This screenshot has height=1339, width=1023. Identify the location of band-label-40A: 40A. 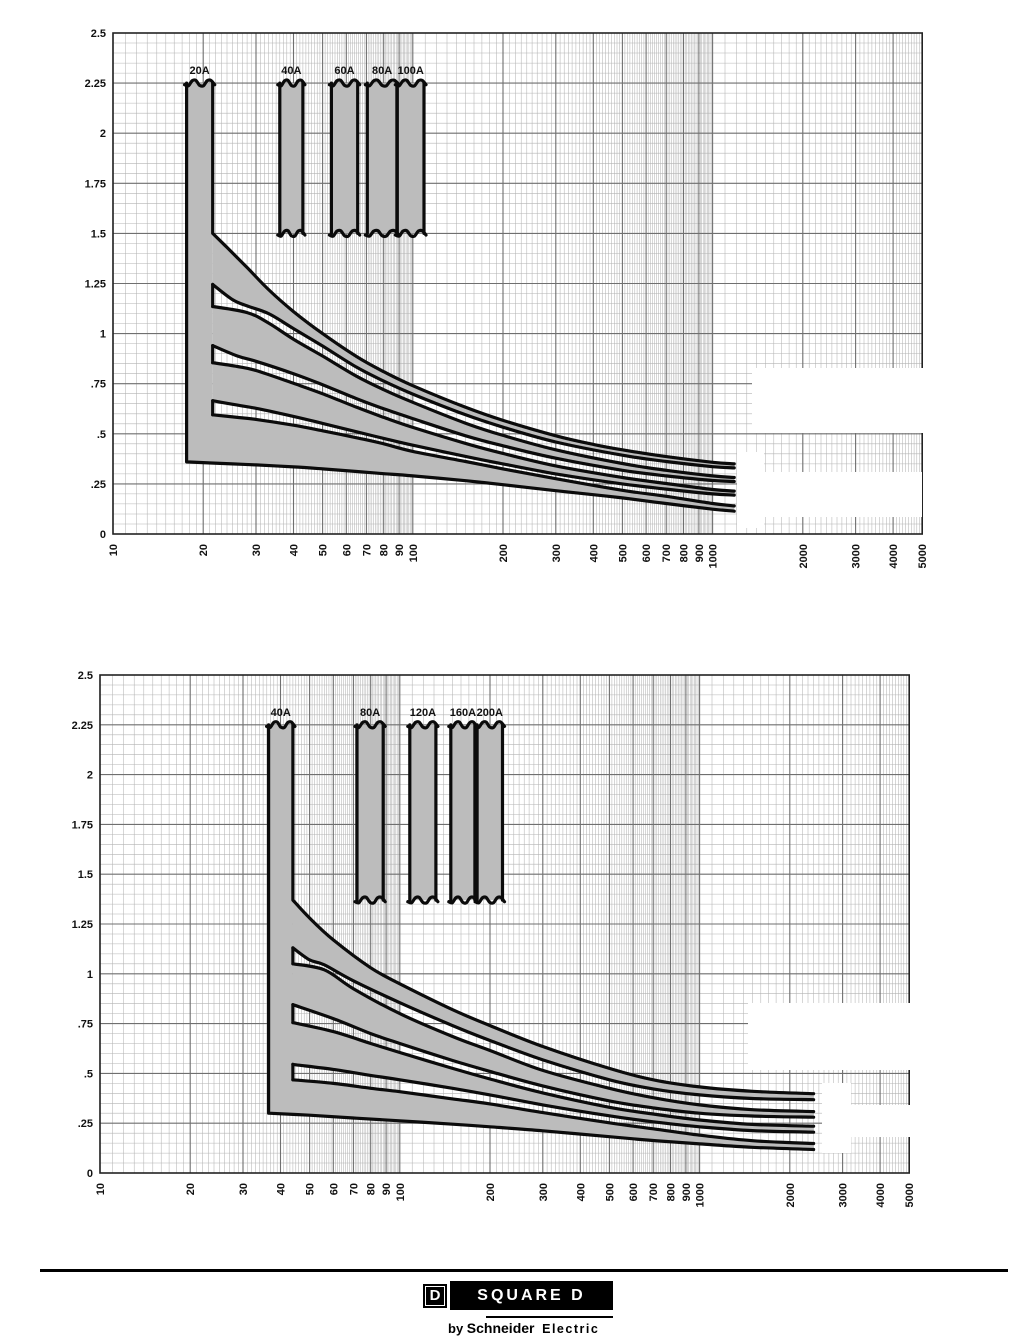
(281, 713).